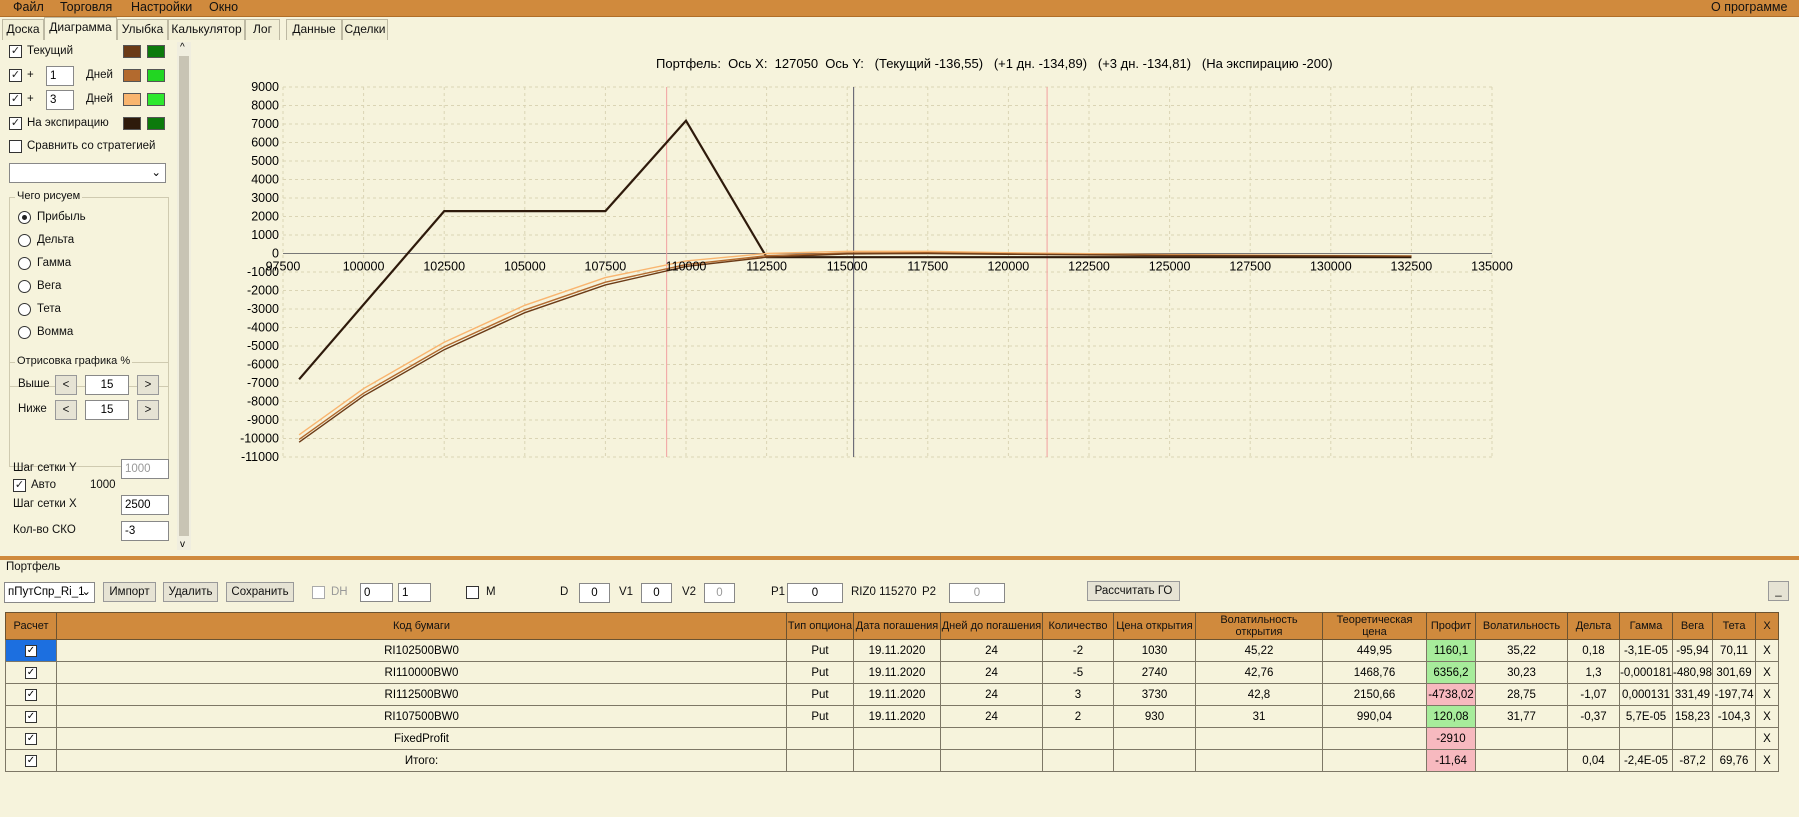 The width and height of the screenshot is (1799, 817). What do you see at coordinates (23, 29) in the screenshot?
I see `tab-board: Доска` at bounding box center [23, 29].